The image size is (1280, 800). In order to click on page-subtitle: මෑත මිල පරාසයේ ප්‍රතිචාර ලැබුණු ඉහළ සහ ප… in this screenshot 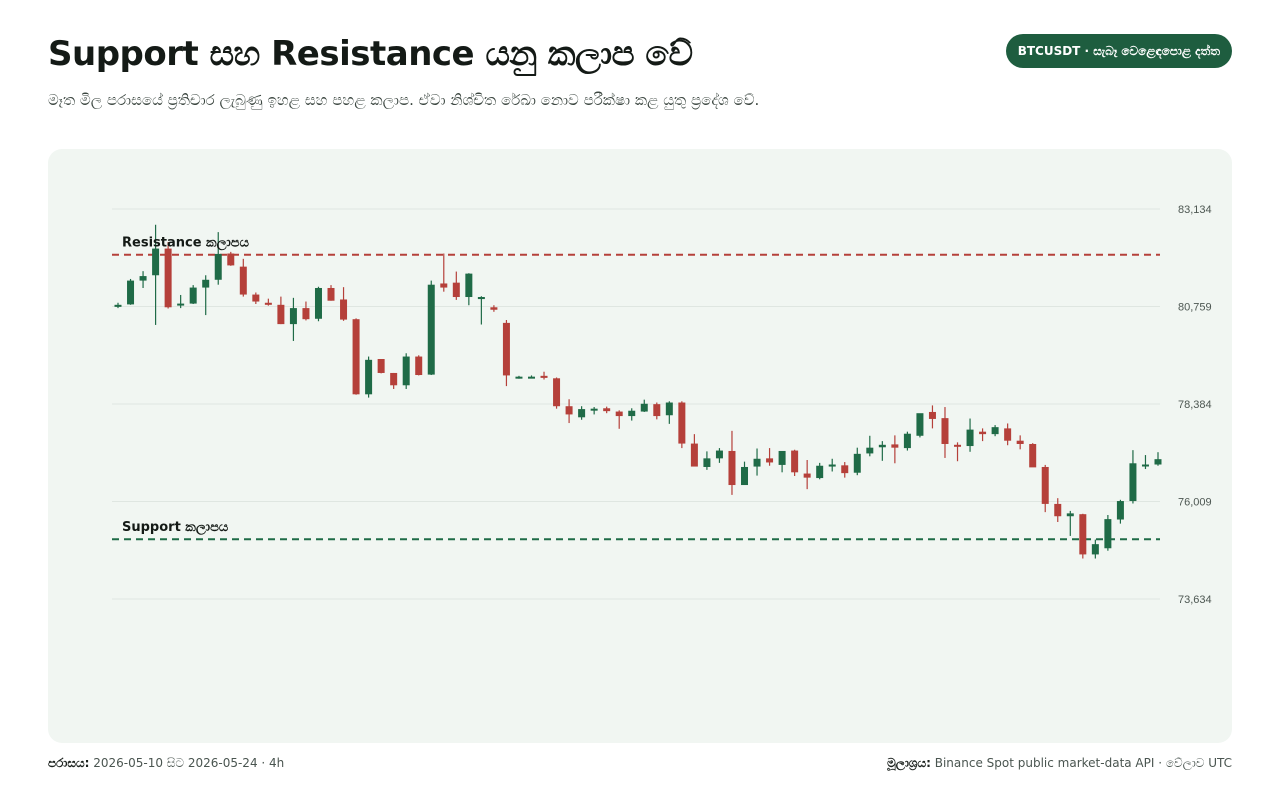, I will do `click(404, 100)`.